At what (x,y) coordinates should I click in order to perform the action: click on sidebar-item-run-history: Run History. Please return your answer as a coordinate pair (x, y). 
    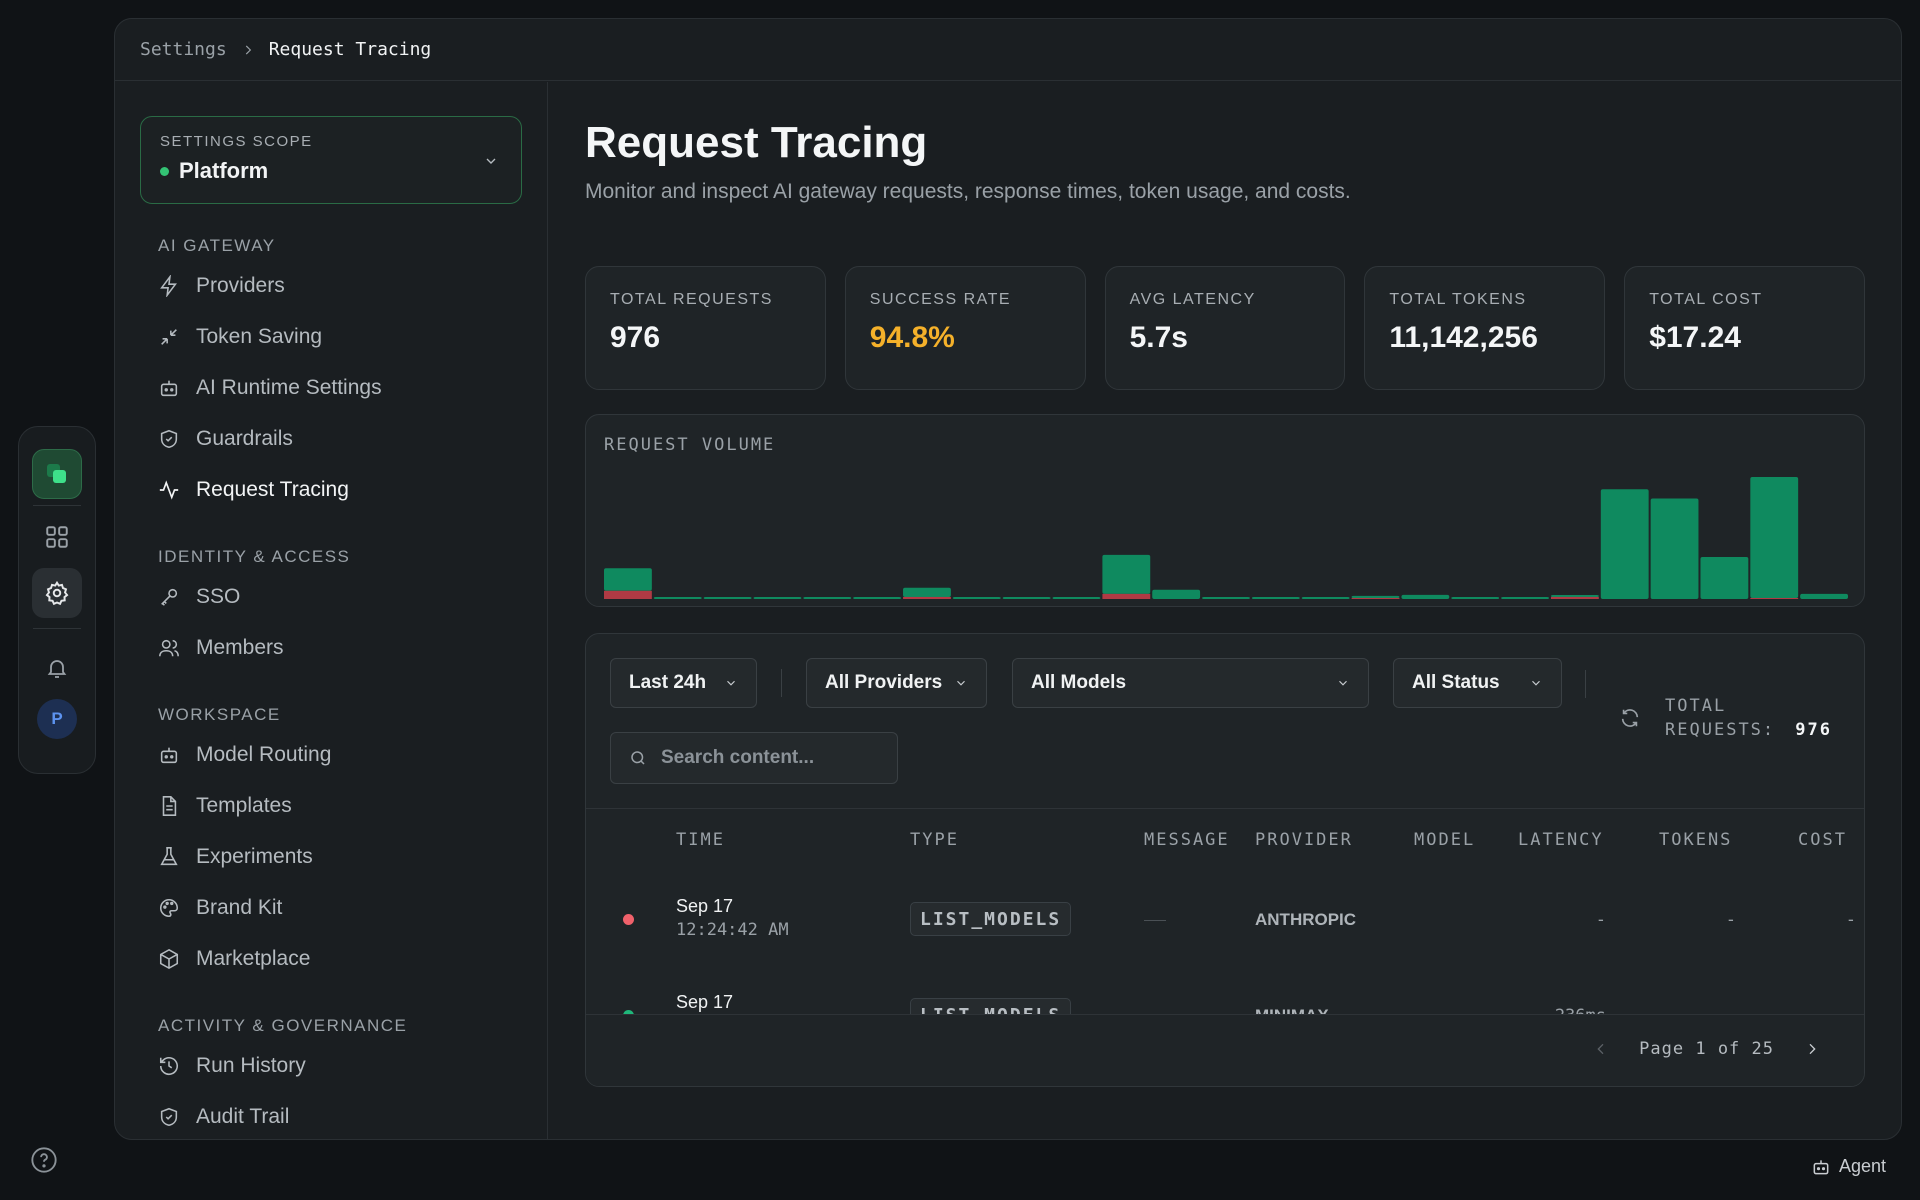
    Looking at the image, I should click on (331, 1065).